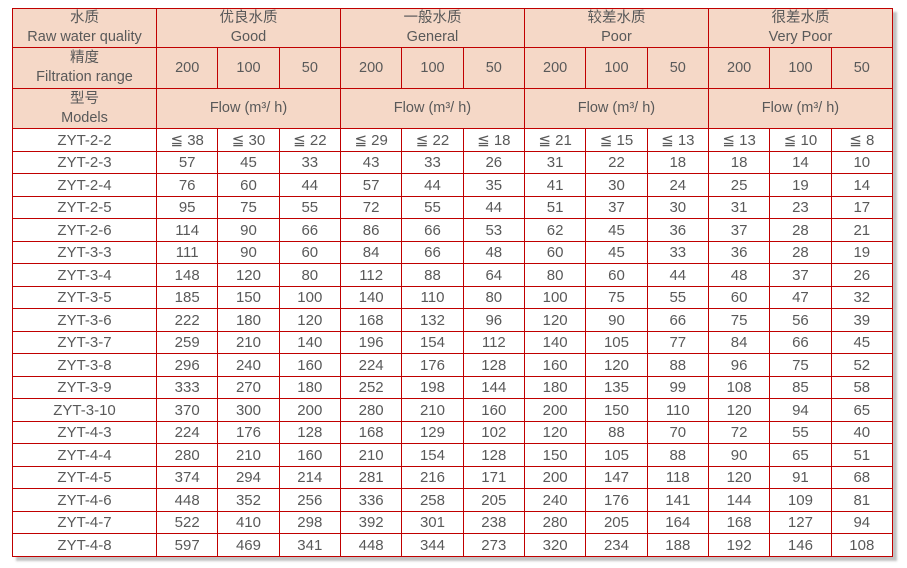  What do you see at coordinates (84, 275) in the screenshot?
I see `model-cell: ZYT-3-4` at bounding box center [84, 275].